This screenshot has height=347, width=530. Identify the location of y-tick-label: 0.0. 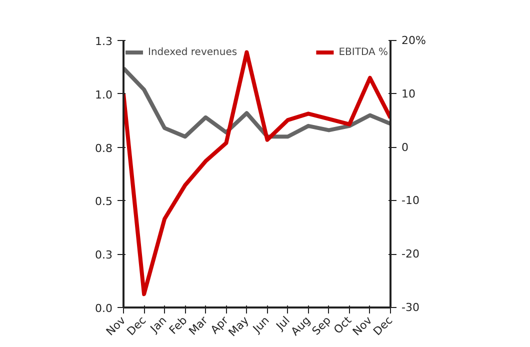
(104, 308).